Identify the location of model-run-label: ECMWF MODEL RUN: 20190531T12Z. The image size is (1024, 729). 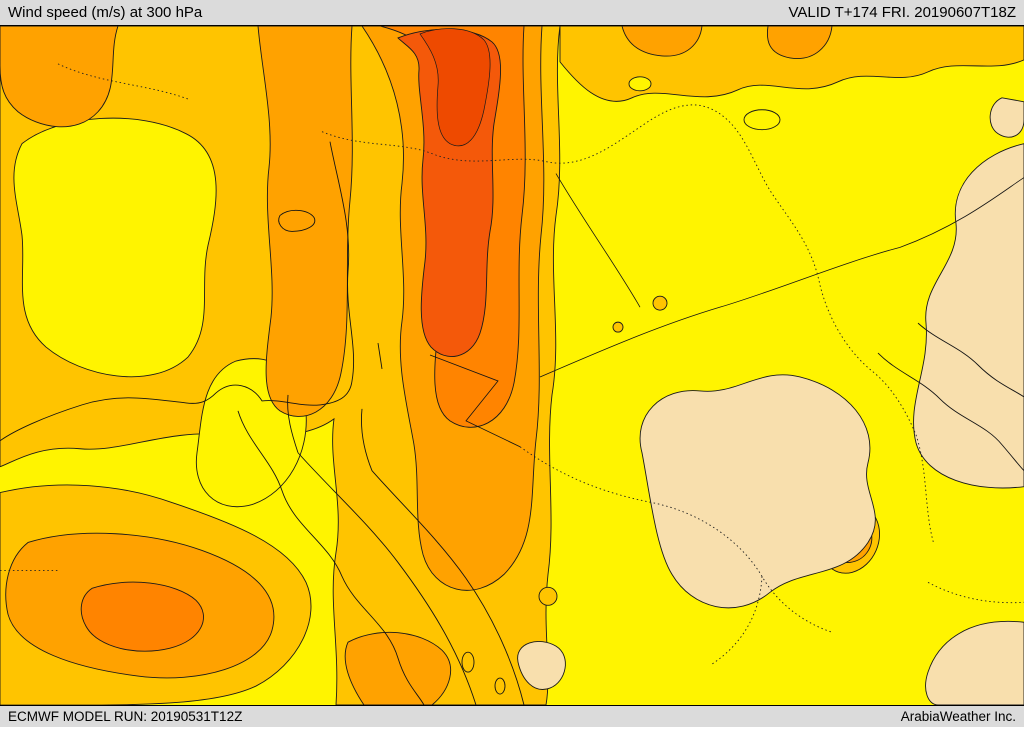
(125, 716).